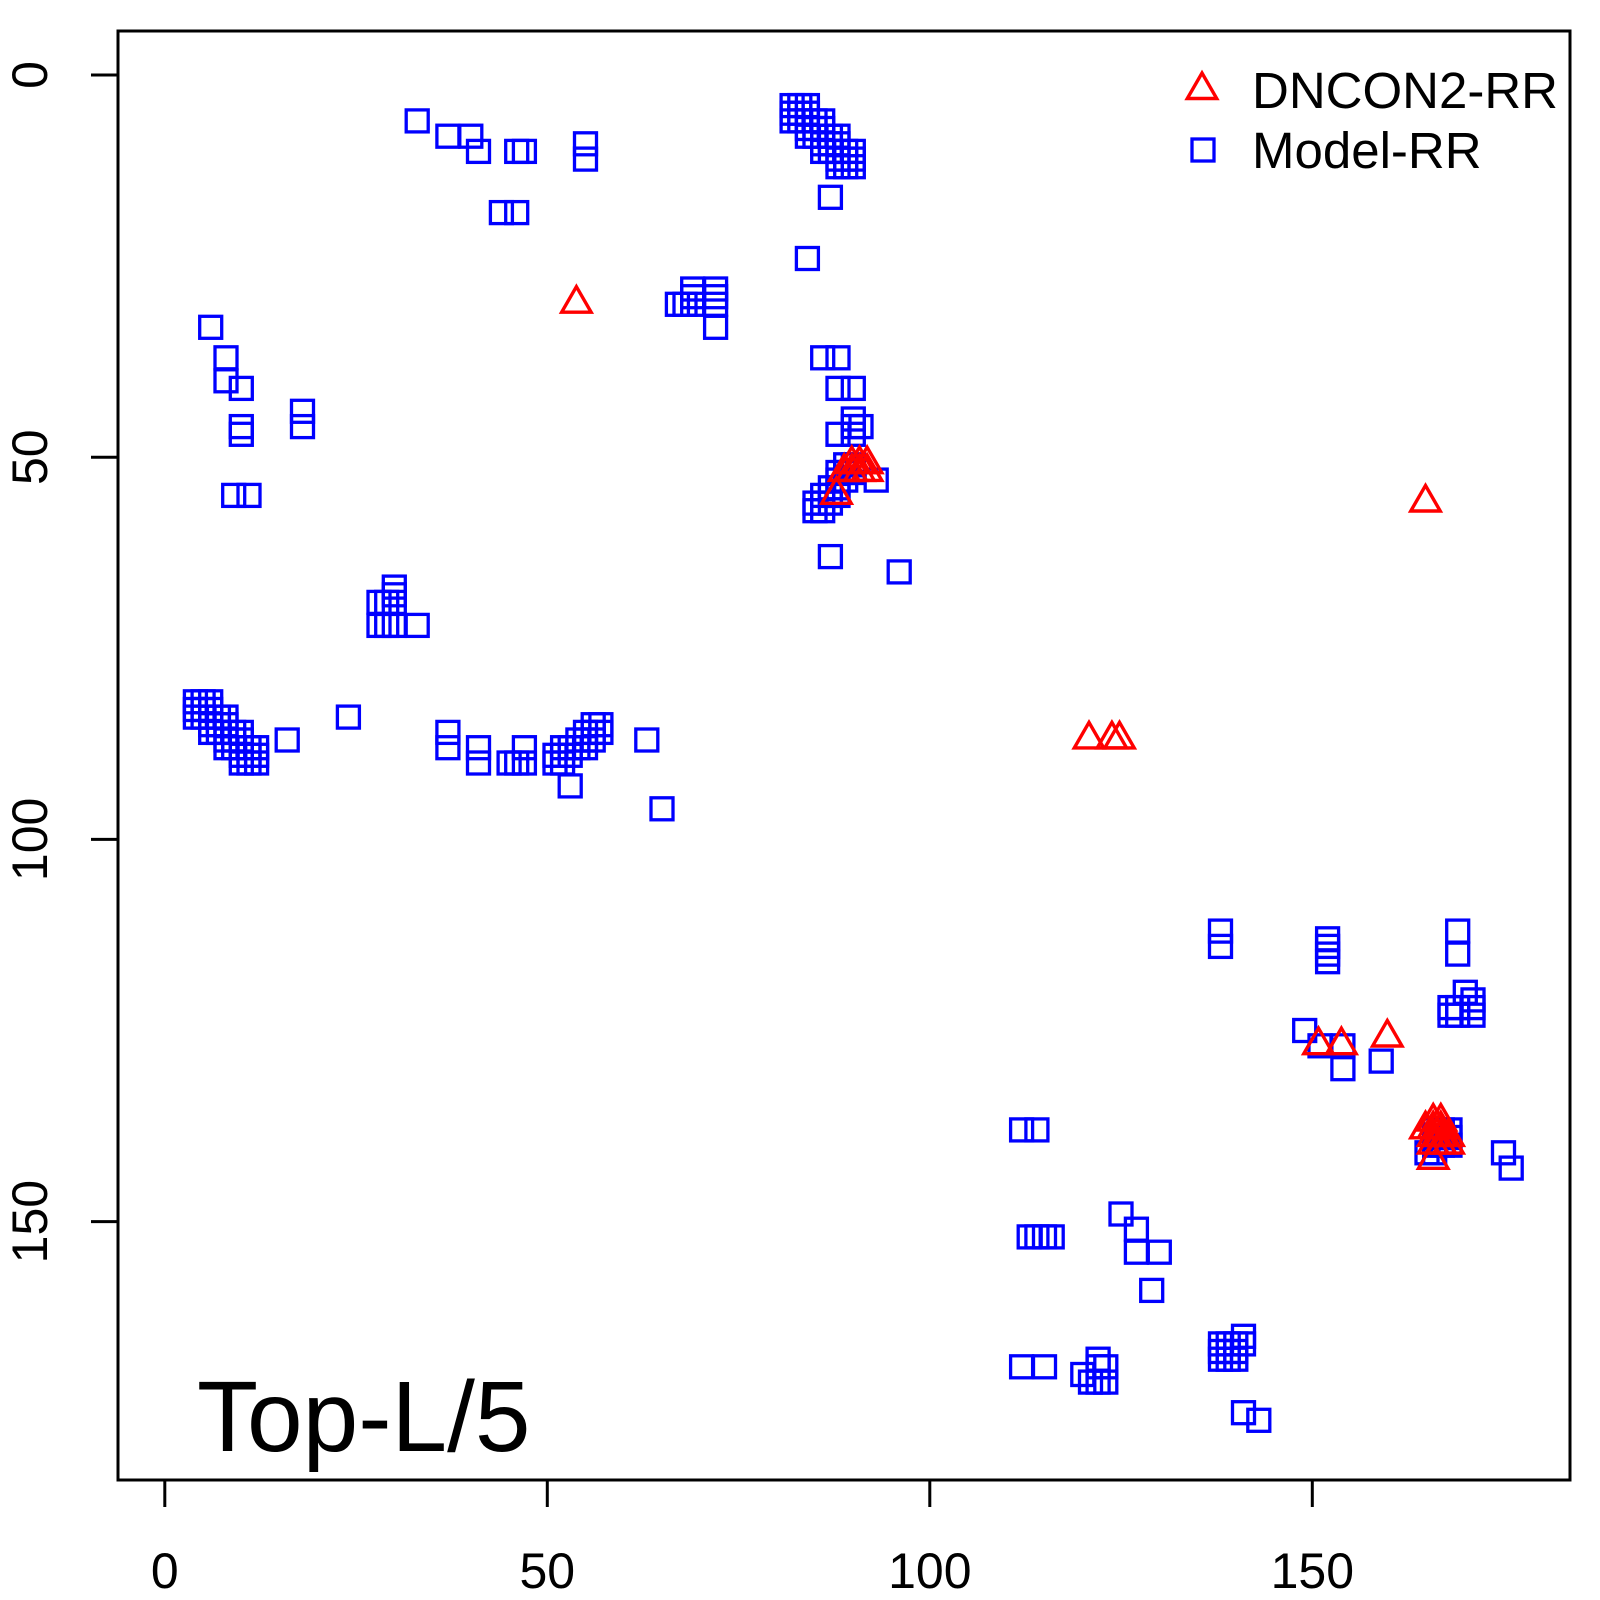  I want to click on svg-text: Top-L/5, so click(364, 1417).